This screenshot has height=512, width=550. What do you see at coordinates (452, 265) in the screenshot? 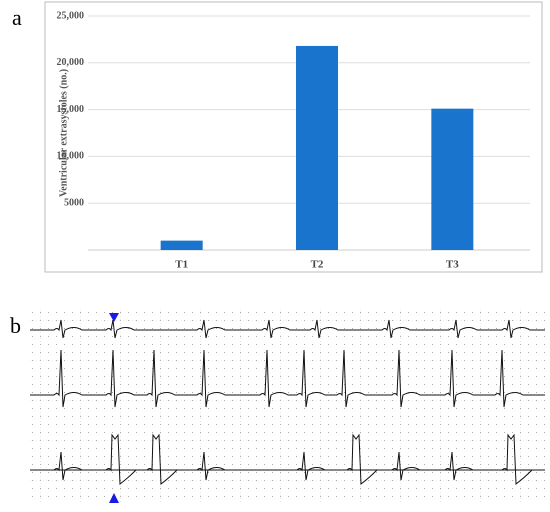
I see `x-tick-label: T3` at bounding box center [452, 265].